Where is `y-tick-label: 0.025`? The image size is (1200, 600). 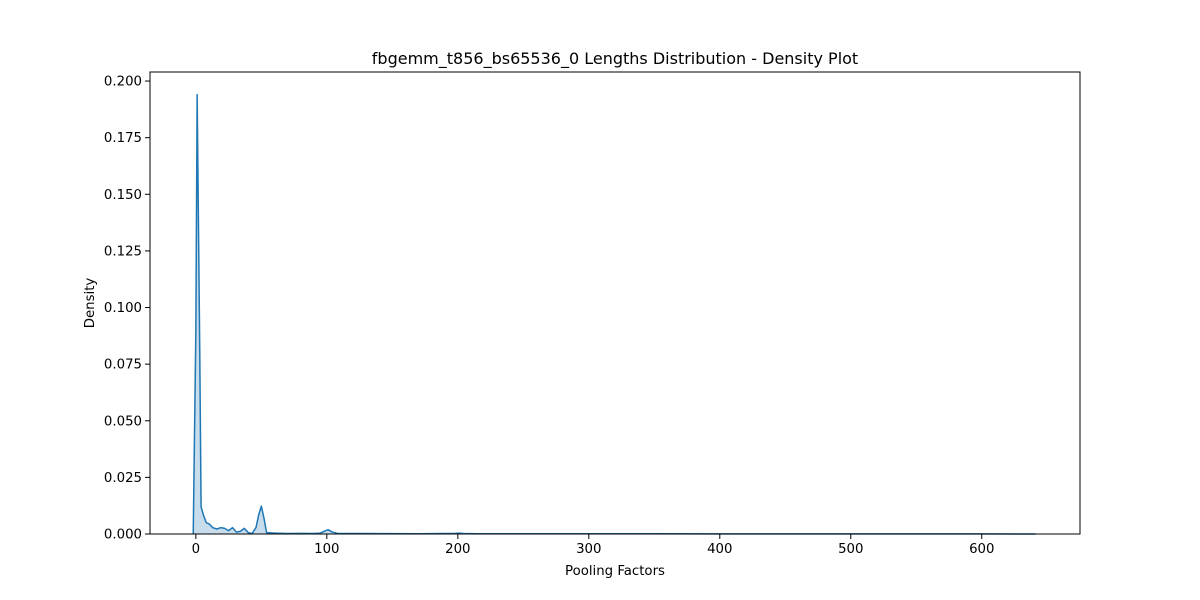
y-tick-label: 0.025 is located at coordinates (123, 478).